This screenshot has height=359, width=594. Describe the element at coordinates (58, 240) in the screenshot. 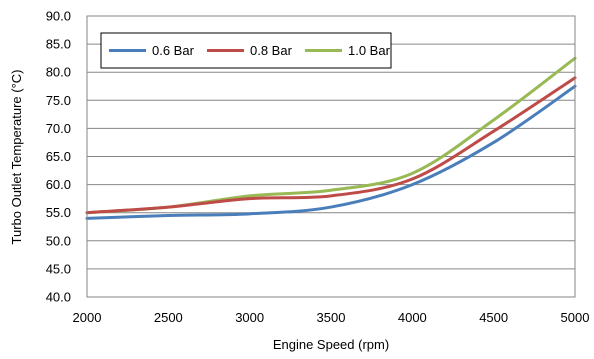

I see `y-tick-label: 50.0` at that location.